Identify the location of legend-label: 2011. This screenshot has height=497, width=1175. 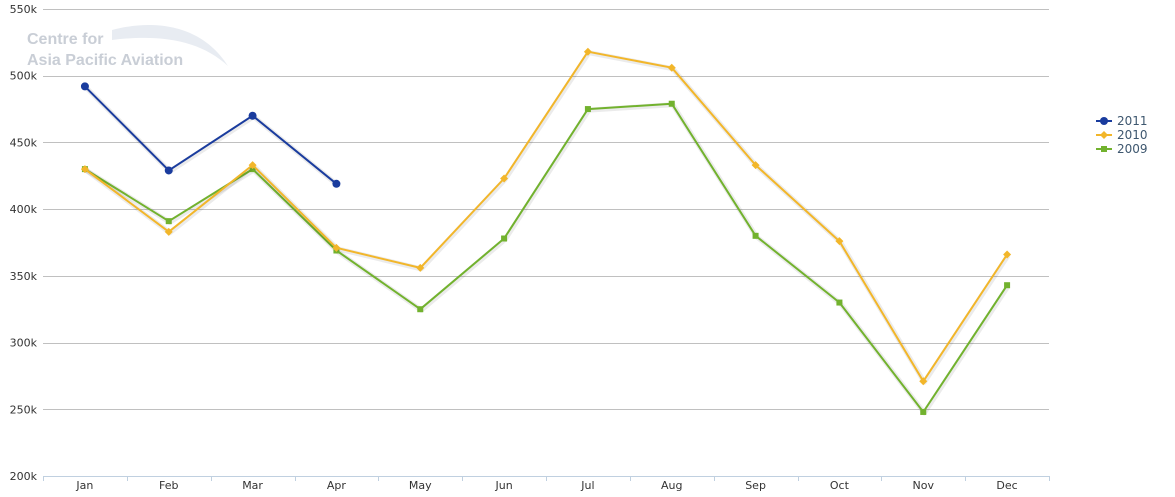
(1132, 121).